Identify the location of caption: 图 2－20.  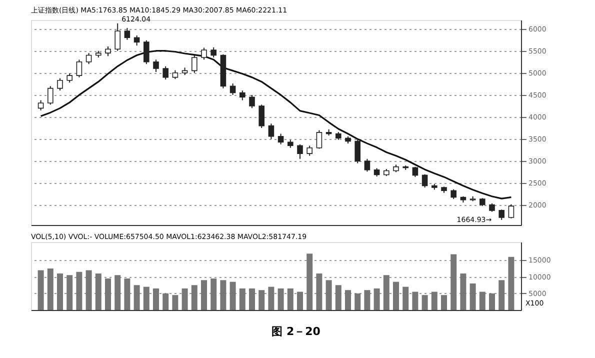
(296, 331).